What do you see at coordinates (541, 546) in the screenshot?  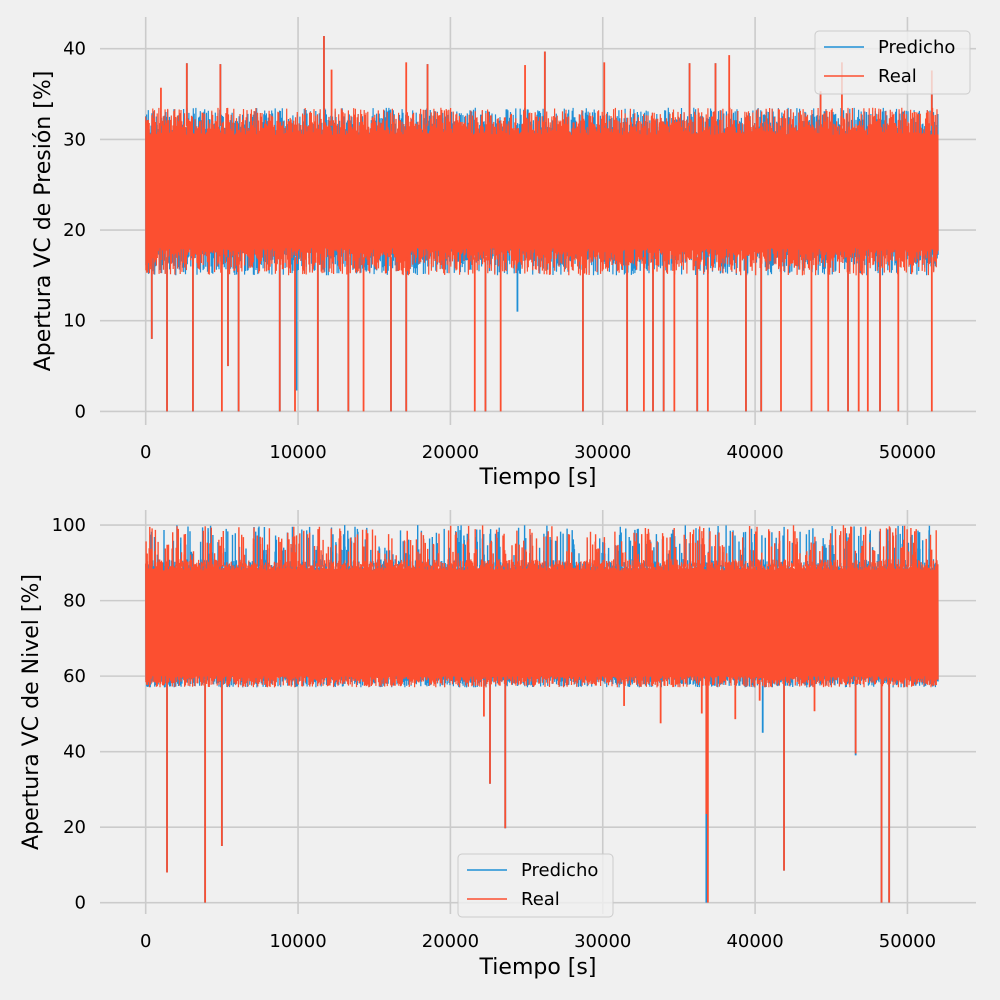 I see `series-peaks-real` at bounding box center [541, 546].